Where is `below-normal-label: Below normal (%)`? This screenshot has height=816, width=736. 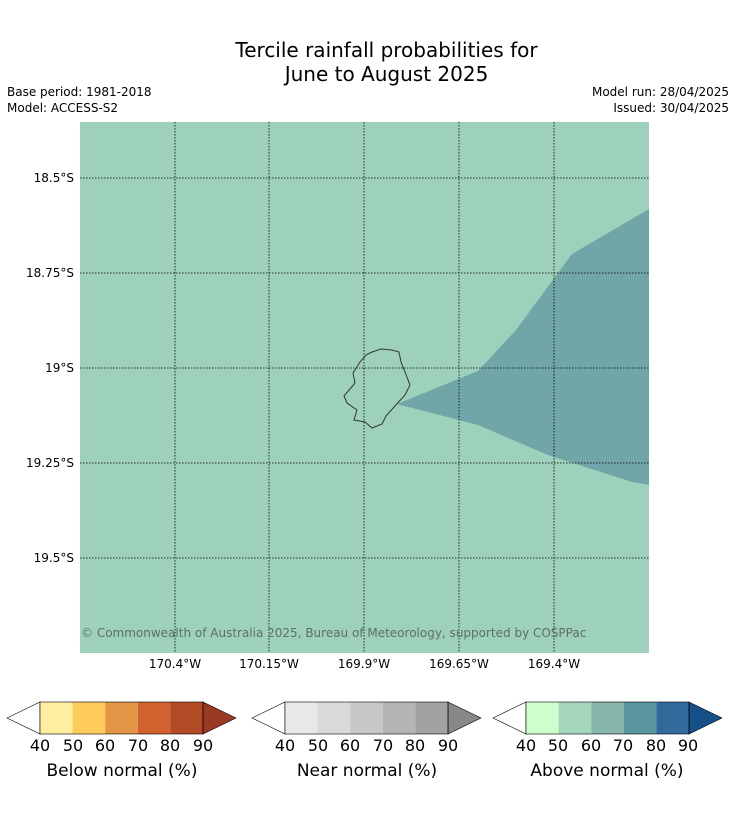
below-normal-label: Below normal (%) is located at coordinates (122, 771).